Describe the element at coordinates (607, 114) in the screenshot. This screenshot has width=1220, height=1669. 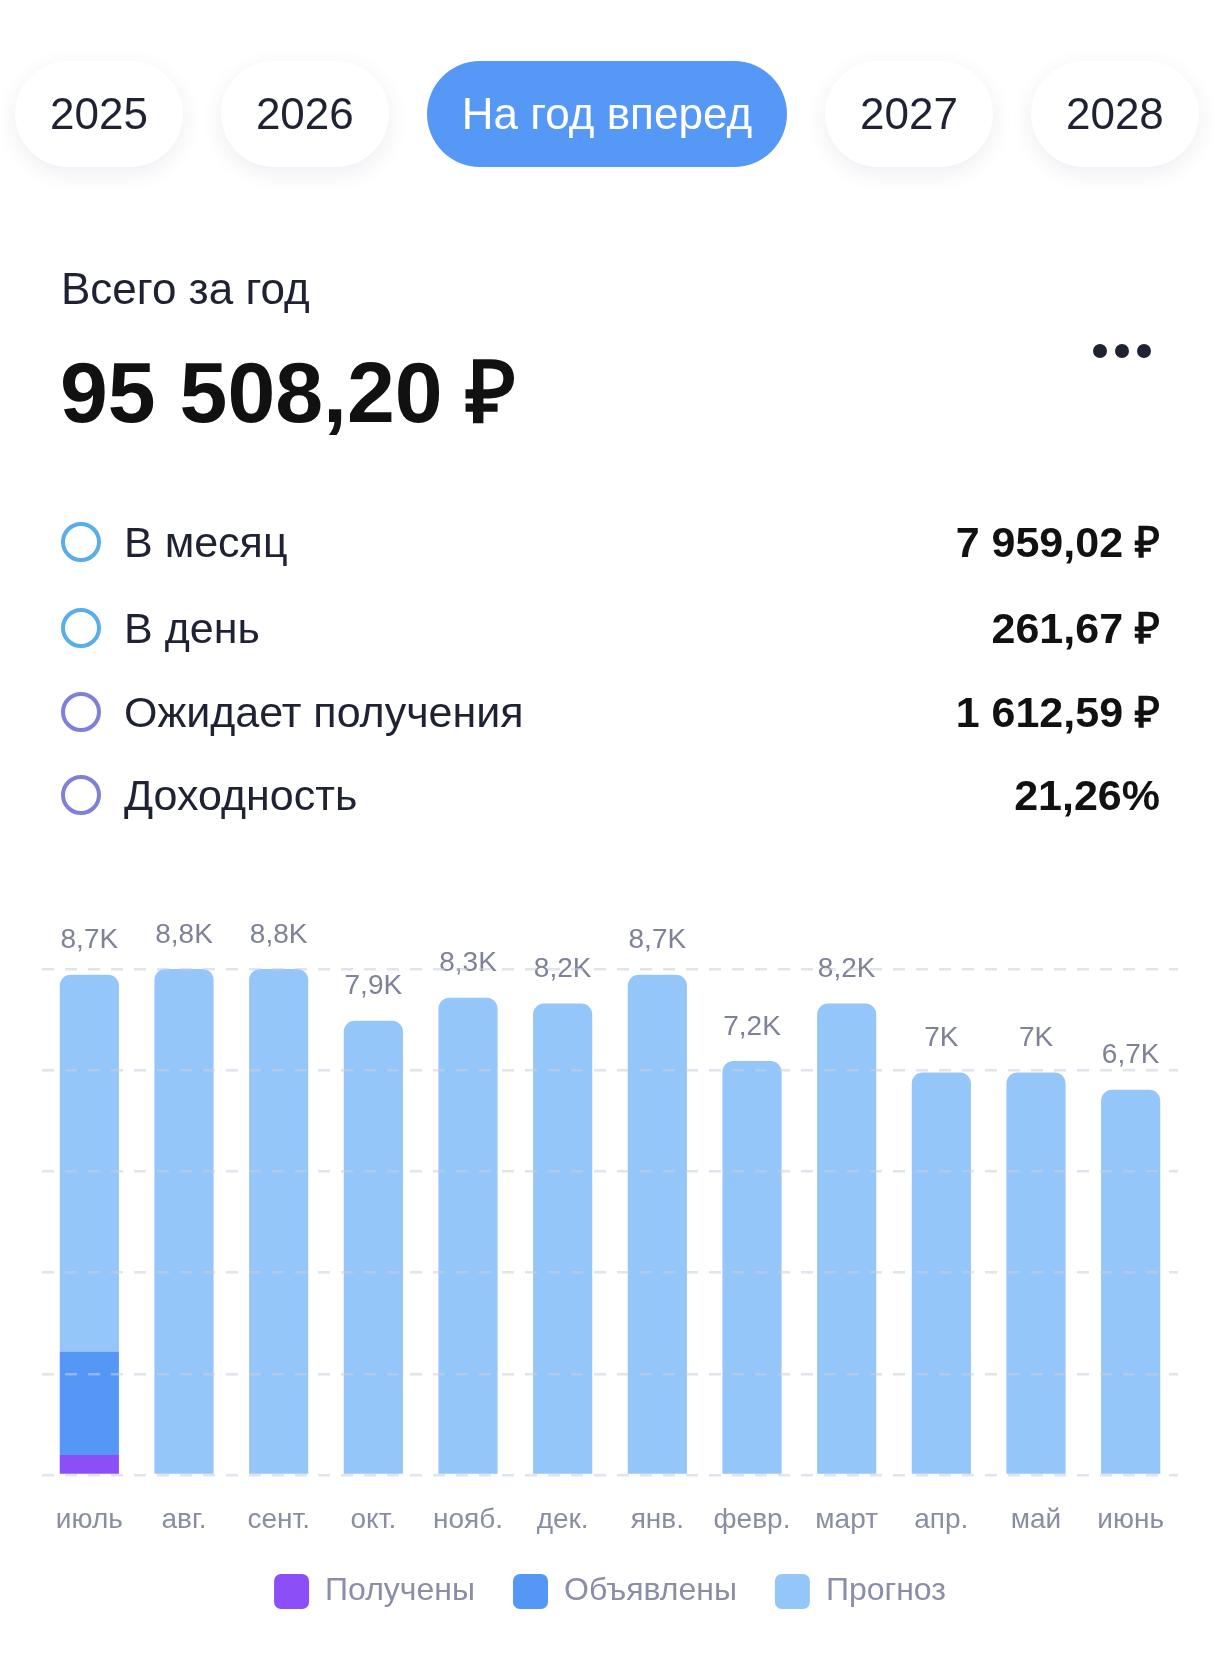
I see `text: На год вперед` at that location.